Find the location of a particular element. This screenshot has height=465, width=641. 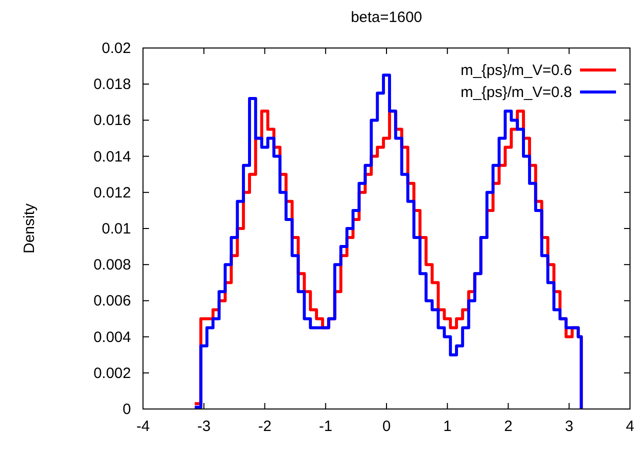

y-tick-label: 0.012 is located at coordinates (112, 193).